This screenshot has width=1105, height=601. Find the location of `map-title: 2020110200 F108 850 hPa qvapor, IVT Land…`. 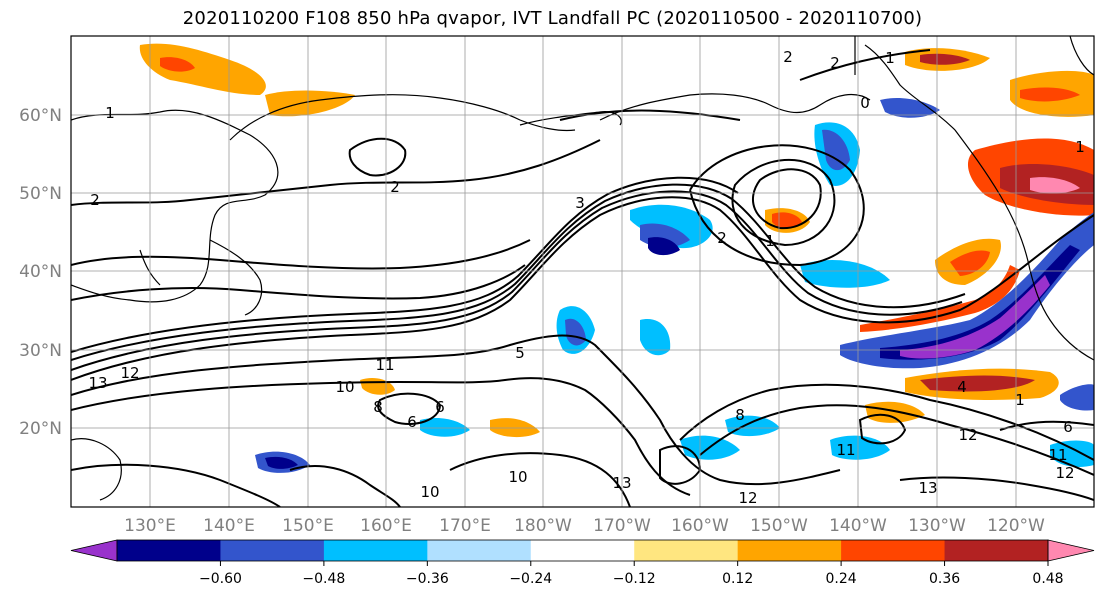

map-title: 2020110200 F108 850 hPa qvapor, IVT Land… is located at coordinates (552, 18).